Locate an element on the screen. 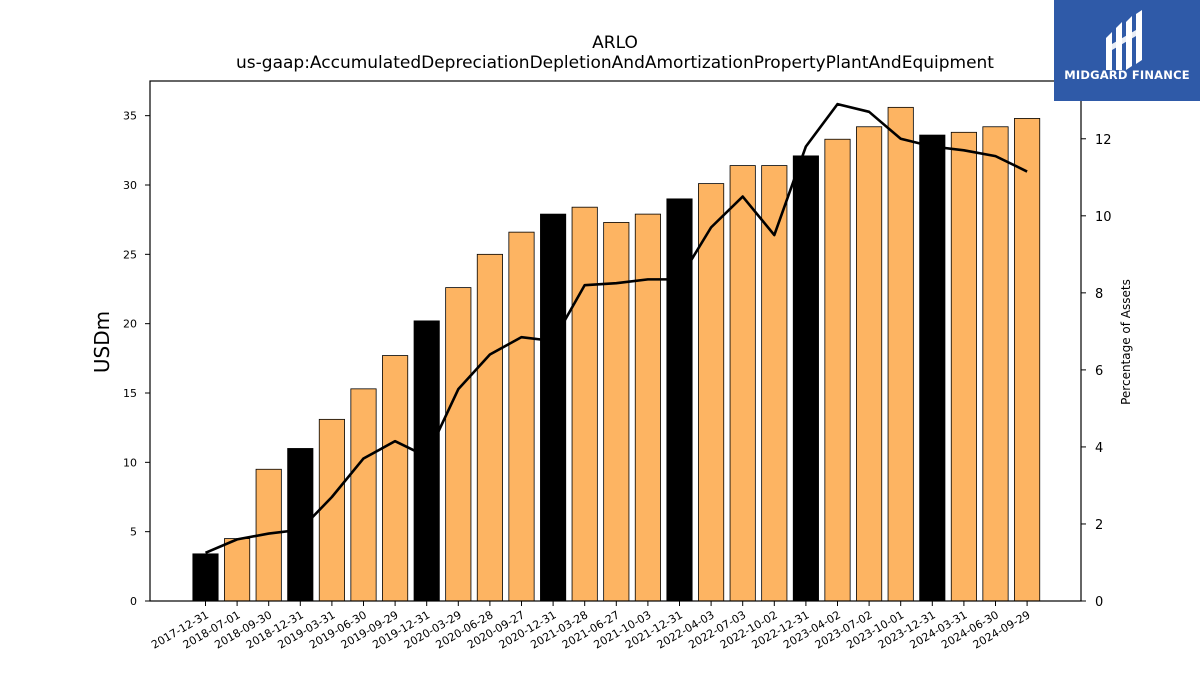 Image resolution: width=1200 pixels, height=675 pixels. y2-tick-label: 2 is located at coordinates (1099, 525).